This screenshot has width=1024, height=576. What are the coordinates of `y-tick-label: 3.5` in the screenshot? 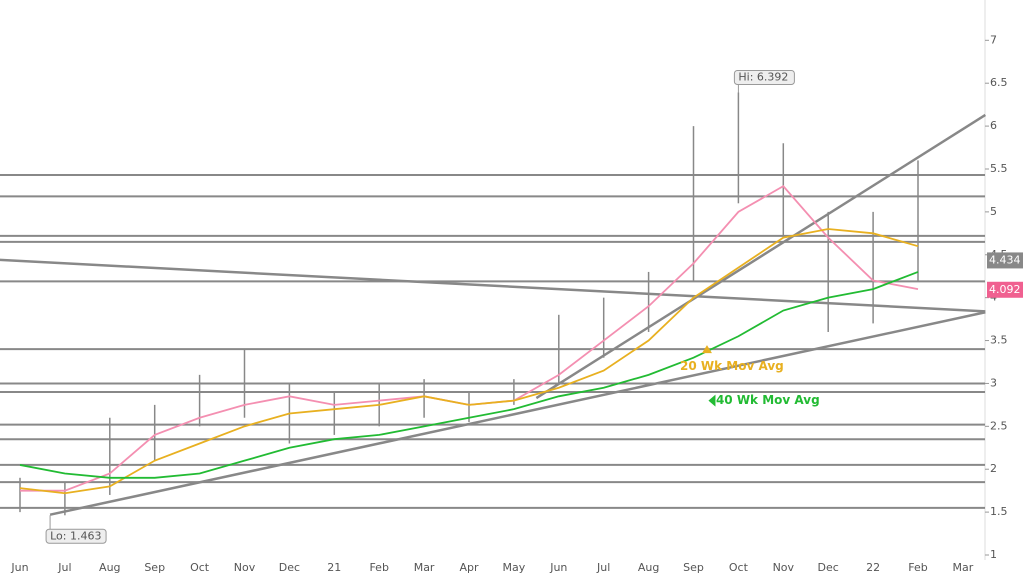 It's located at (999, 340).